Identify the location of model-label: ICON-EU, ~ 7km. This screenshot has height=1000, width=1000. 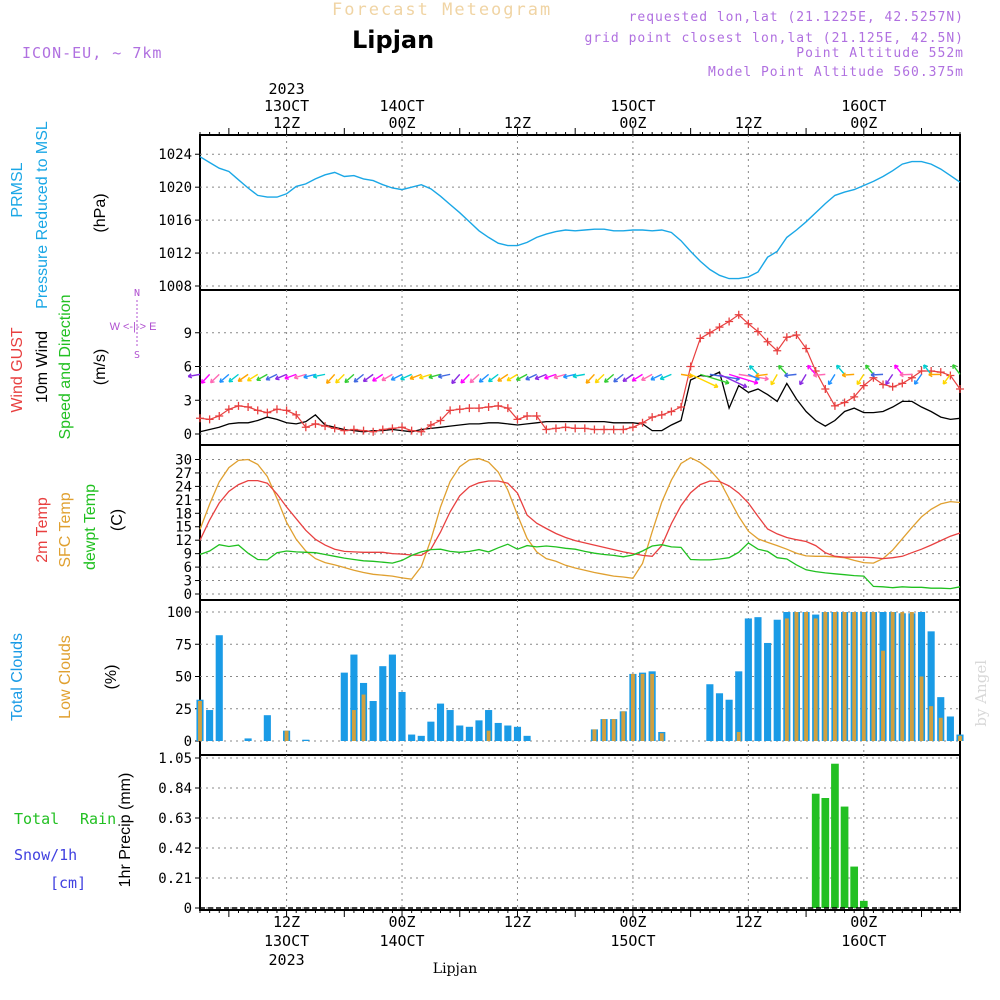
(92, 53).